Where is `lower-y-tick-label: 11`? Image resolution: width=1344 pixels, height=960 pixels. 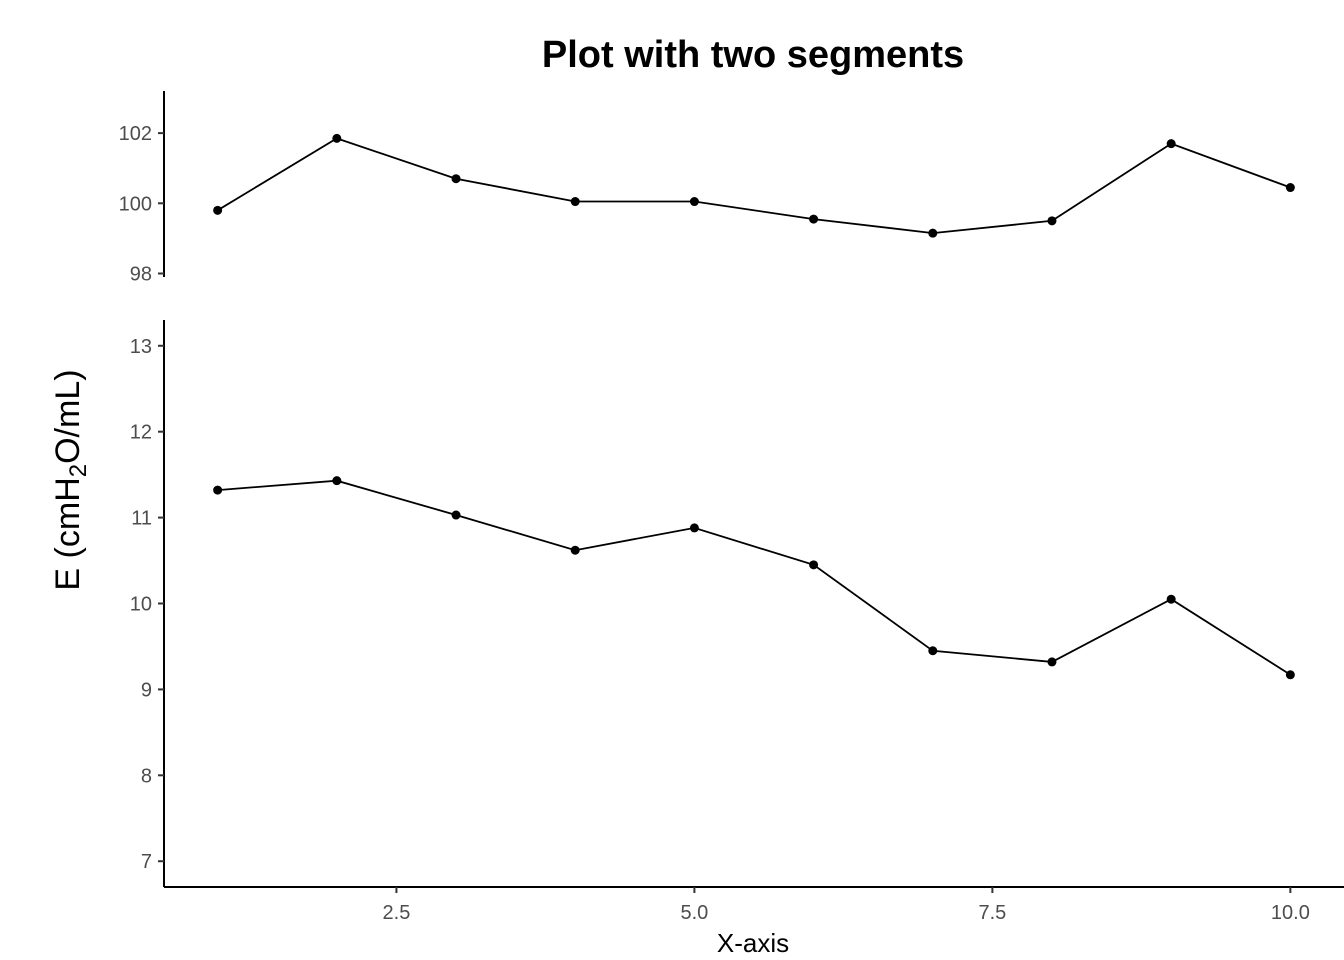
lower-y-tick-label: 11 is located at coordinates (141, 519).